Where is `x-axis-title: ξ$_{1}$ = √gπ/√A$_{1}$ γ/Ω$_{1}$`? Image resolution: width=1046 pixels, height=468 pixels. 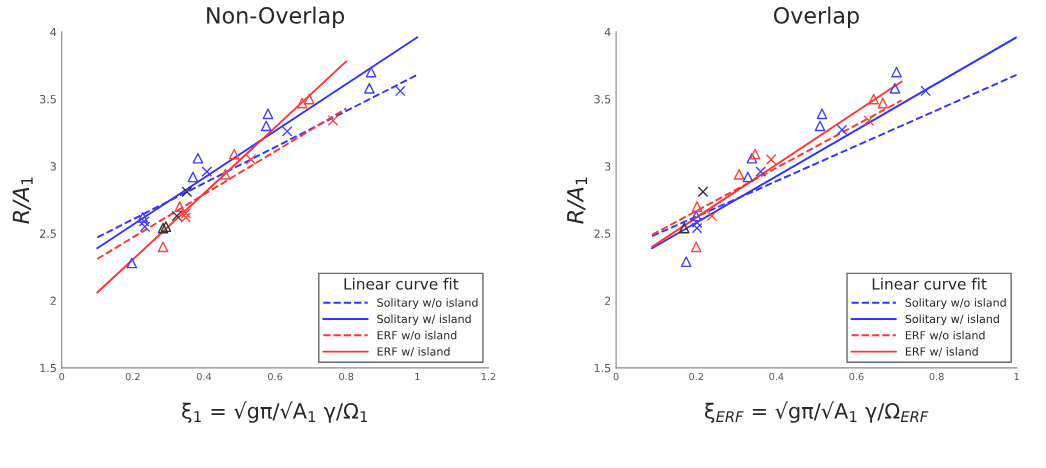
x-axis-title: ξ$_{1}$ = √gπ/√A$_{1}$ γ/Ω$_{1}$ is located at coordinates (275, 412).